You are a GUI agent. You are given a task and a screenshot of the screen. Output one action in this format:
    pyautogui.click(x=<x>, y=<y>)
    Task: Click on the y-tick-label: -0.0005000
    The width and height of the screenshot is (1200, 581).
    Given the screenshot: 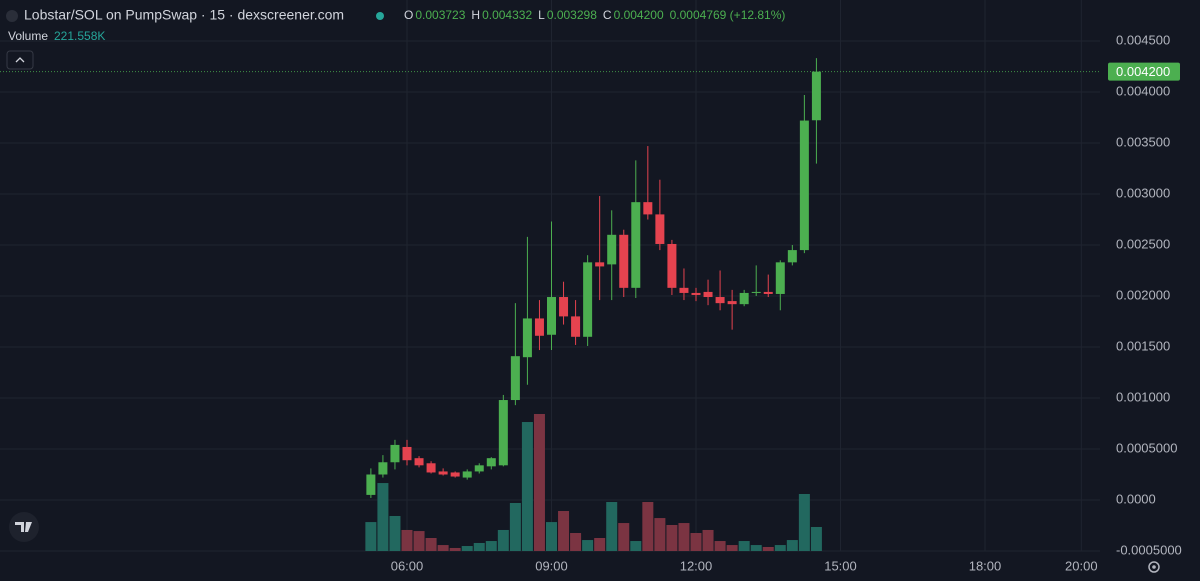 What is the action you would take?
    pyautogui.click(x=1149, y=549)
    